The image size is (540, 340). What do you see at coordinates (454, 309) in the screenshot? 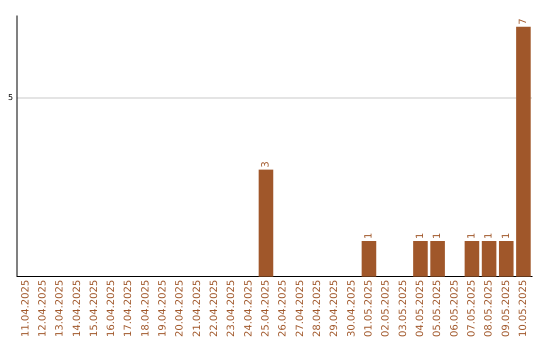
I see `x-tick-label: 06.05.2025` at bounding box center [454, 309].